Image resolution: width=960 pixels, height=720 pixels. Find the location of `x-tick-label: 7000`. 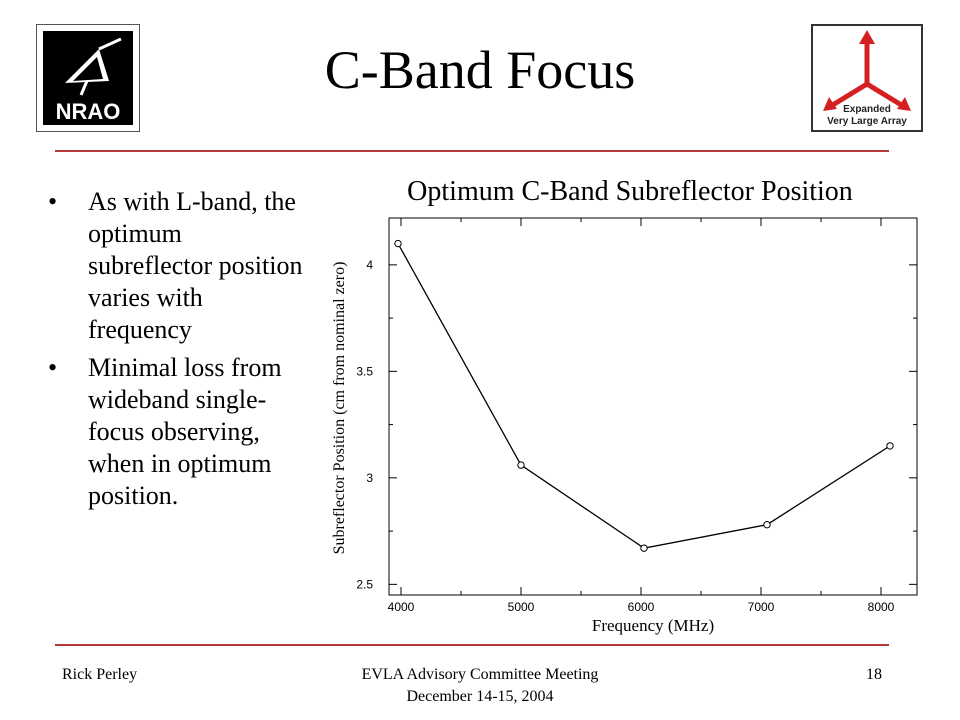

x-tick-label: 7000 is located at coordinates (761, 607).